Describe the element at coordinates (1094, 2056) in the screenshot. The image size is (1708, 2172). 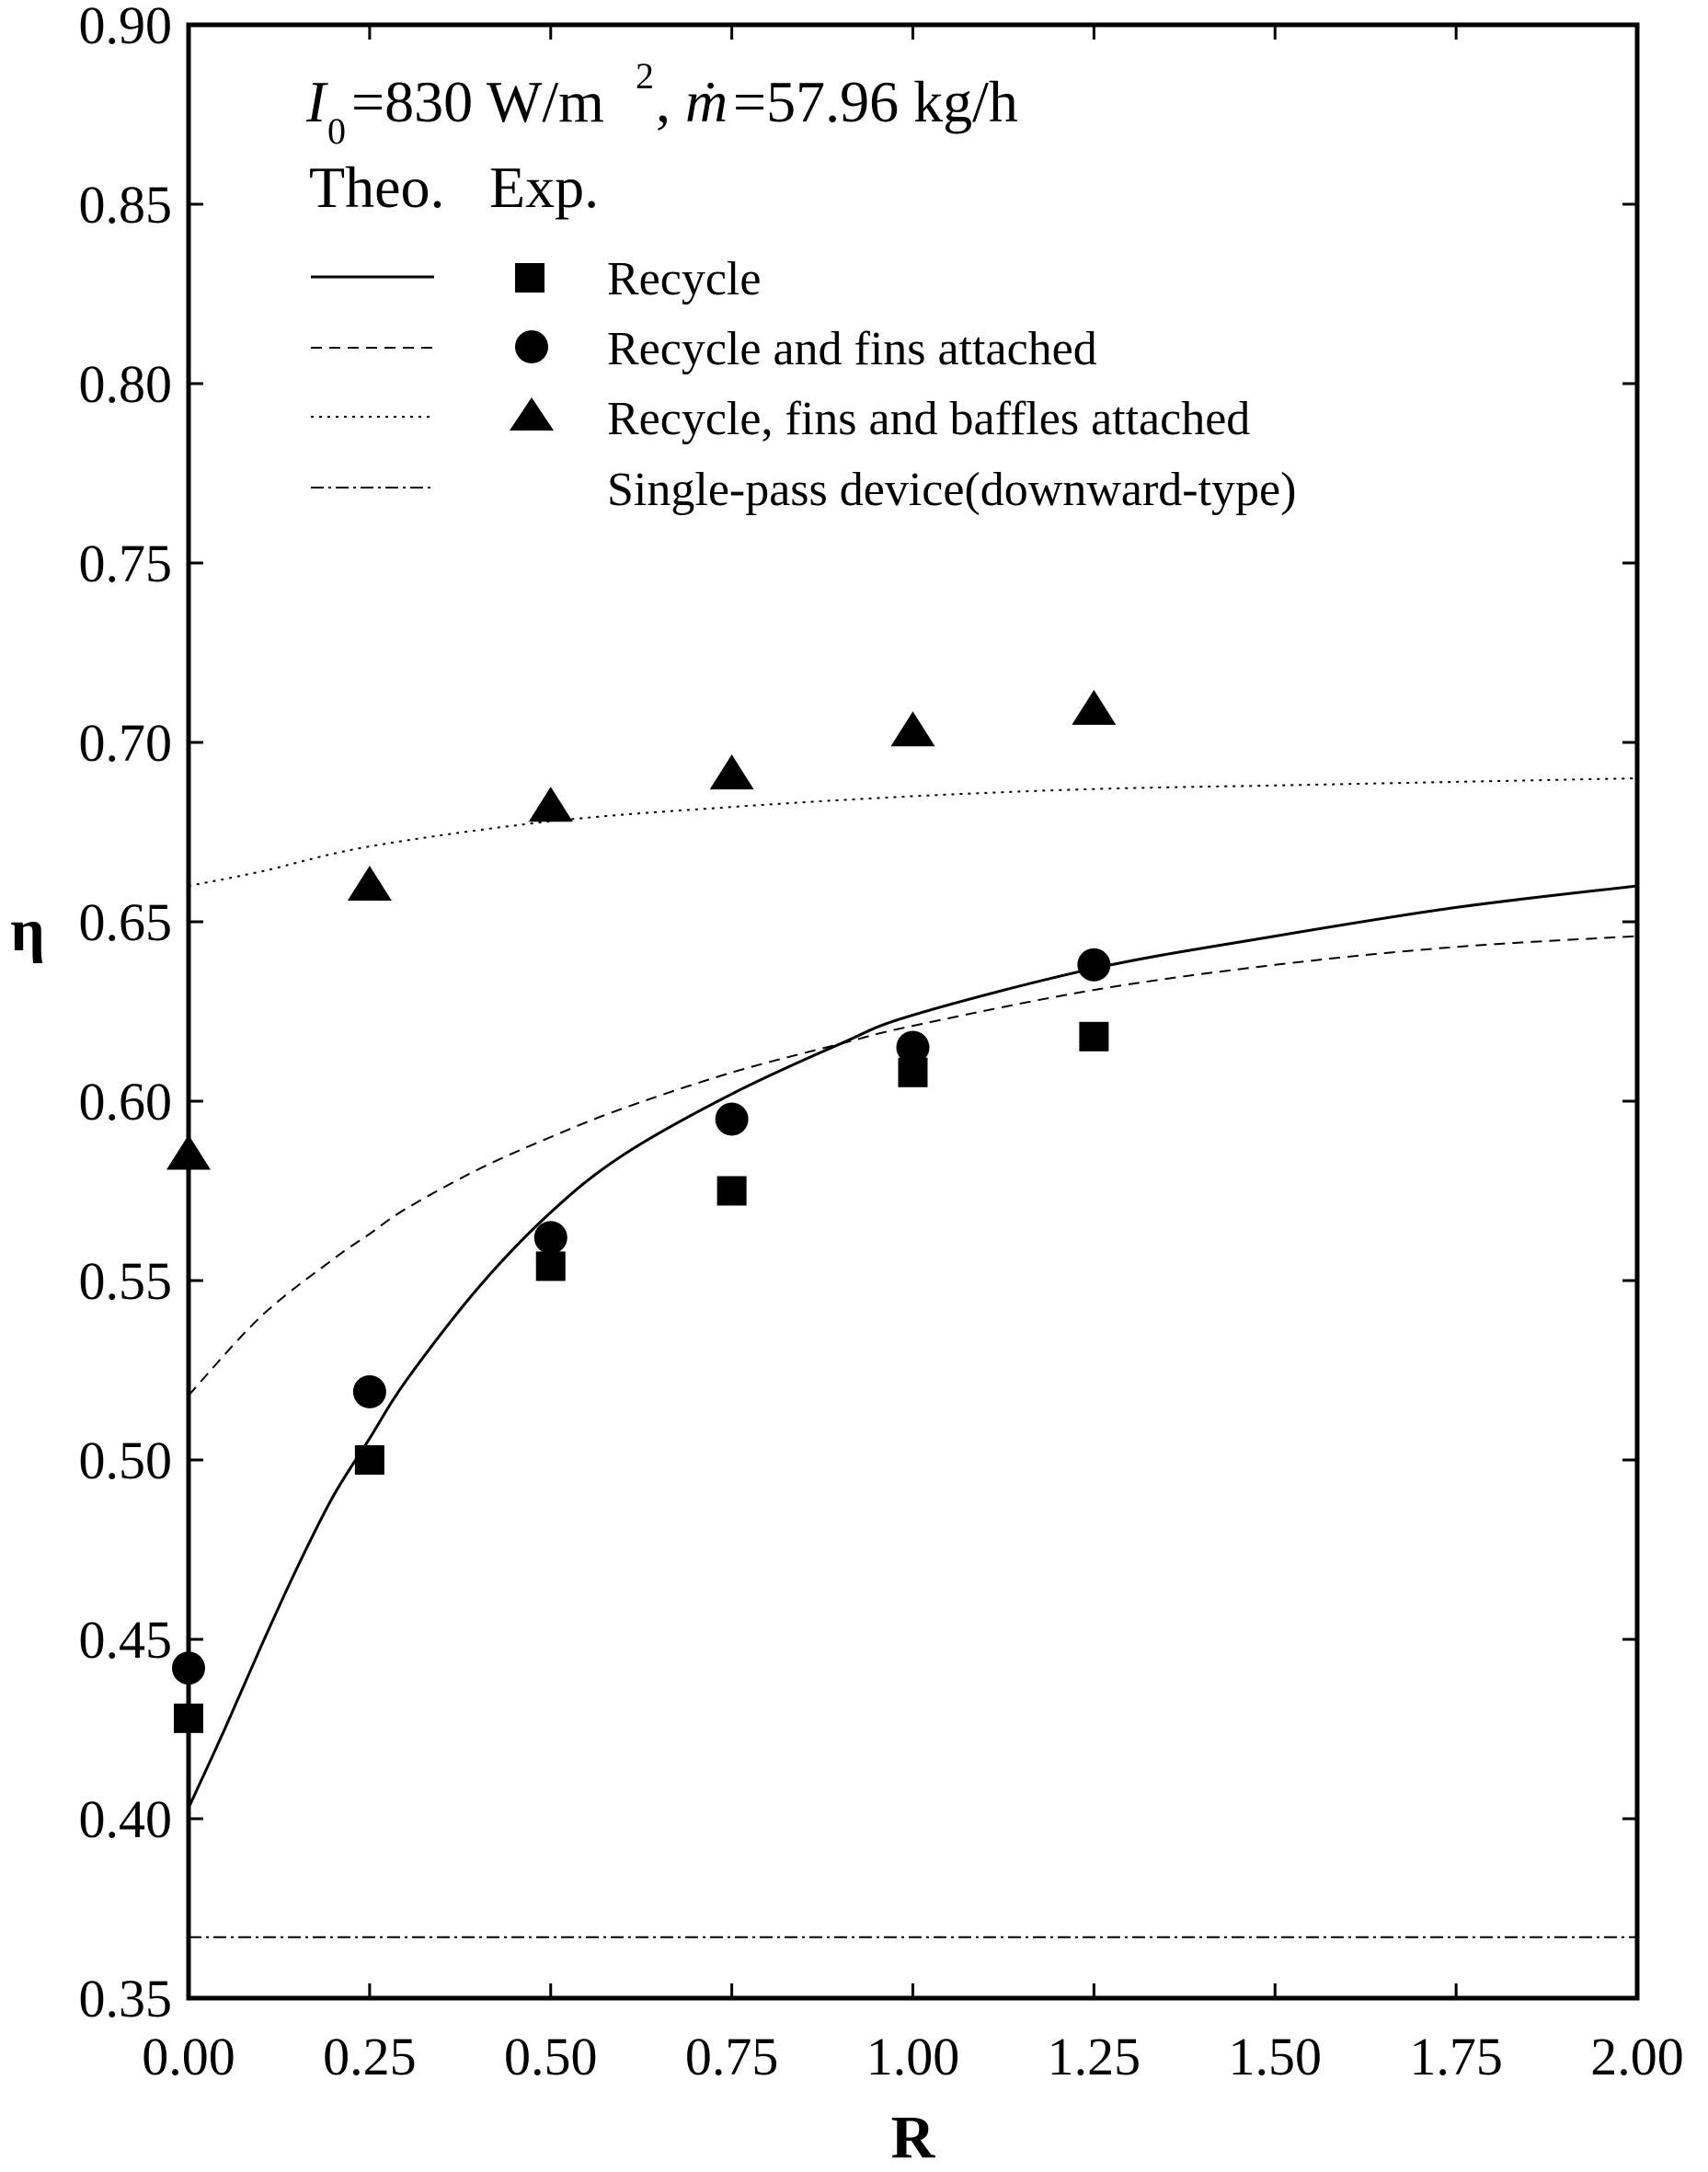
I see `x-tick-label: 1.25` at that location.